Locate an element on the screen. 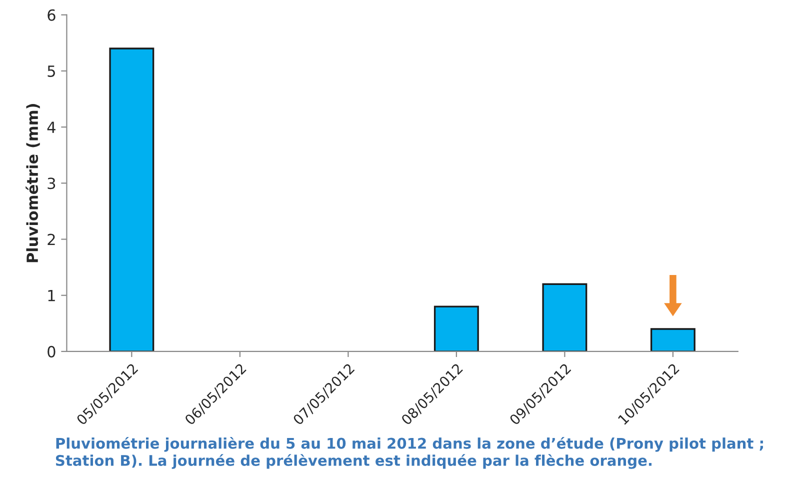 Image resolution: width=785 pixels, height=495 pixels. y-axis-title: Pluviométrie (mm) is located at coordinates (33, 183).